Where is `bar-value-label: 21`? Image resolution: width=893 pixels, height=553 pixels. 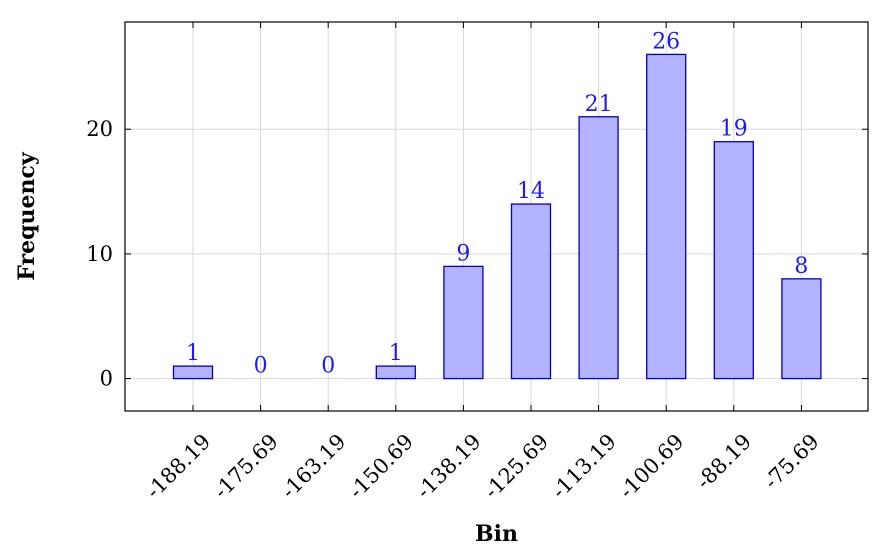 bar-value-label: 21 is located at coordinates (599, 104).